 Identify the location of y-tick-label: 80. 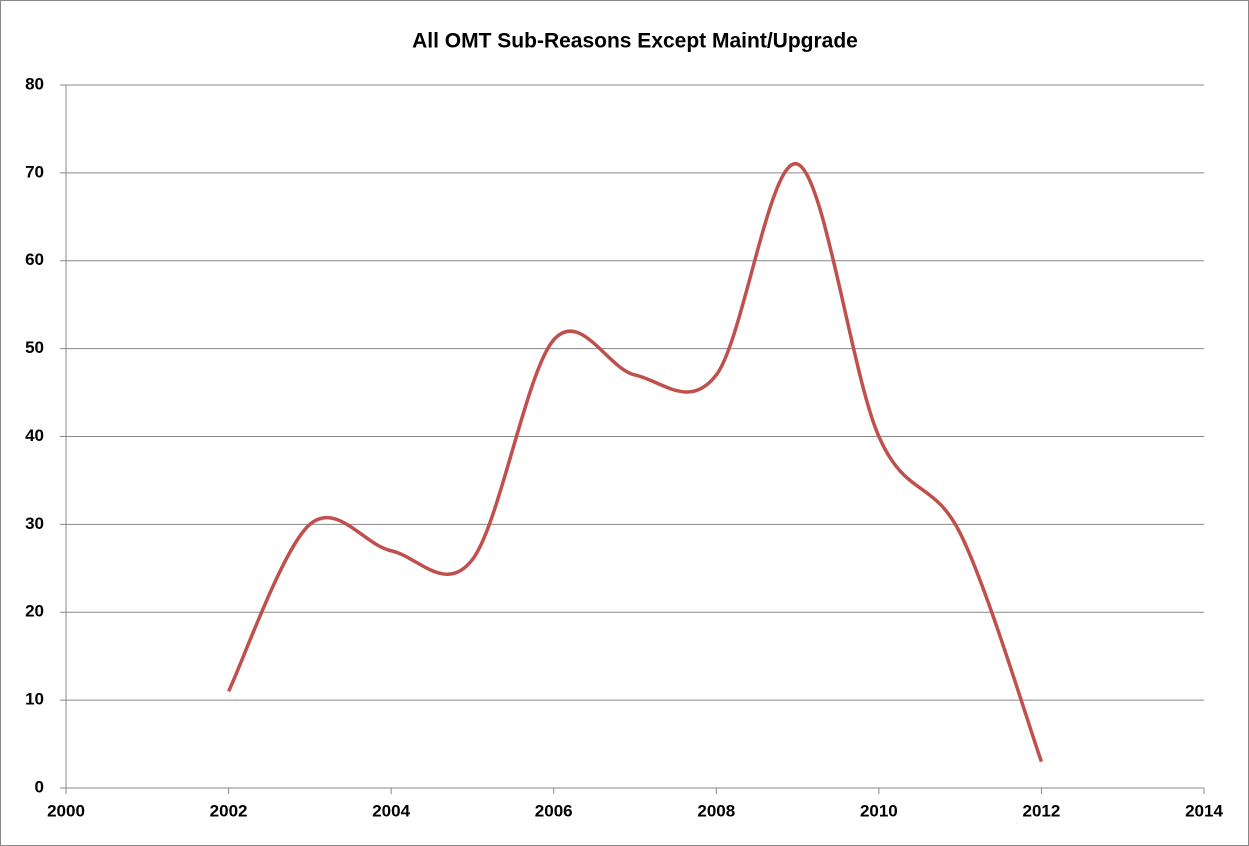
(34, 83).